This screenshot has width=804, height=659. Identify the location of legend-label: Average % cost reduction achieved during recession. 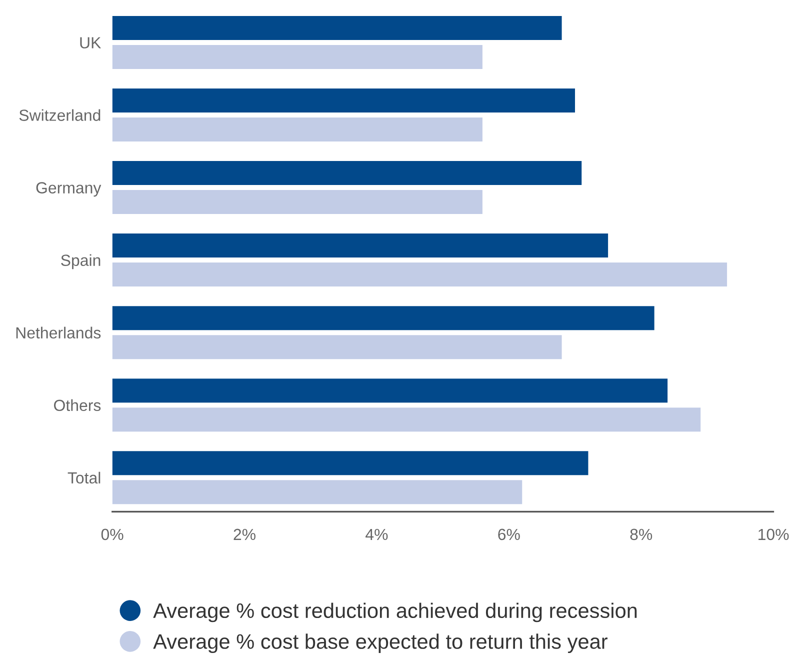
(395, 612).